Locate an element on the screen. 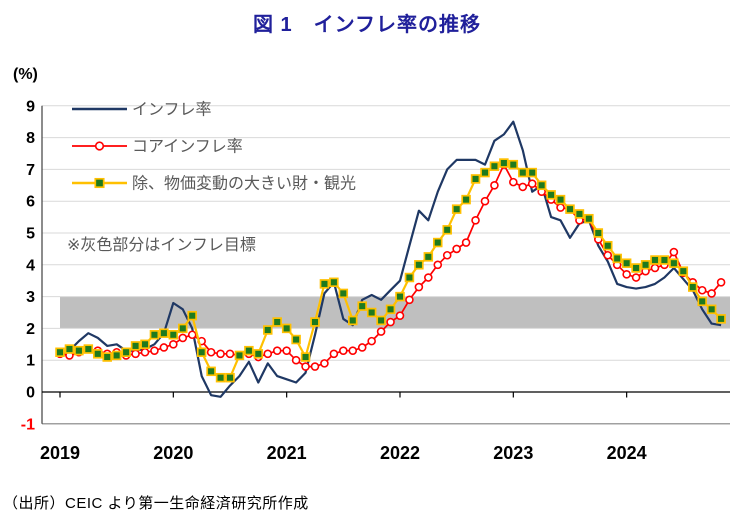  y-tick-label: 6 is located at coordinates (30, 202).